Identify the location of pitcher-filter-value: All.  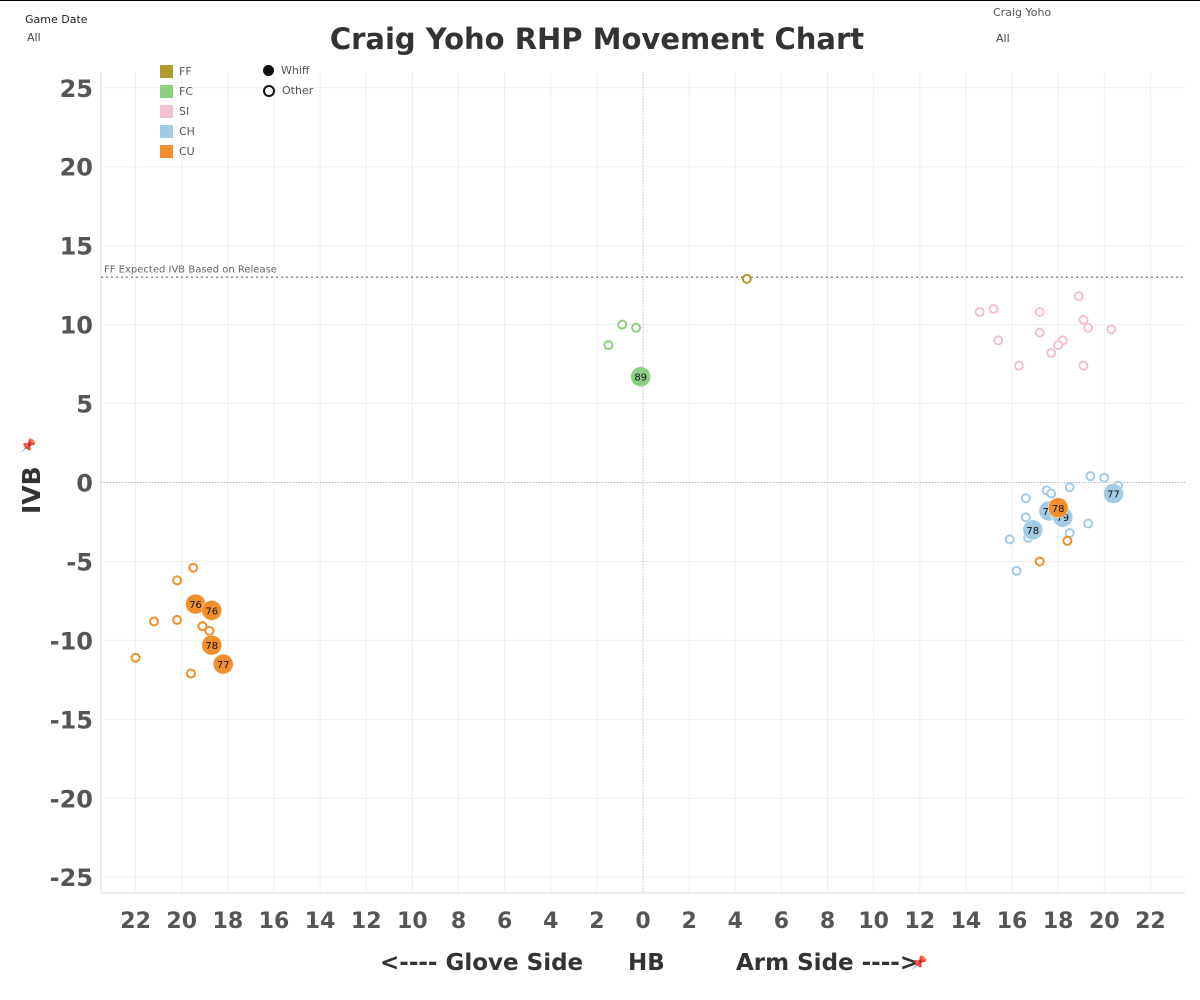
(1003, 38).